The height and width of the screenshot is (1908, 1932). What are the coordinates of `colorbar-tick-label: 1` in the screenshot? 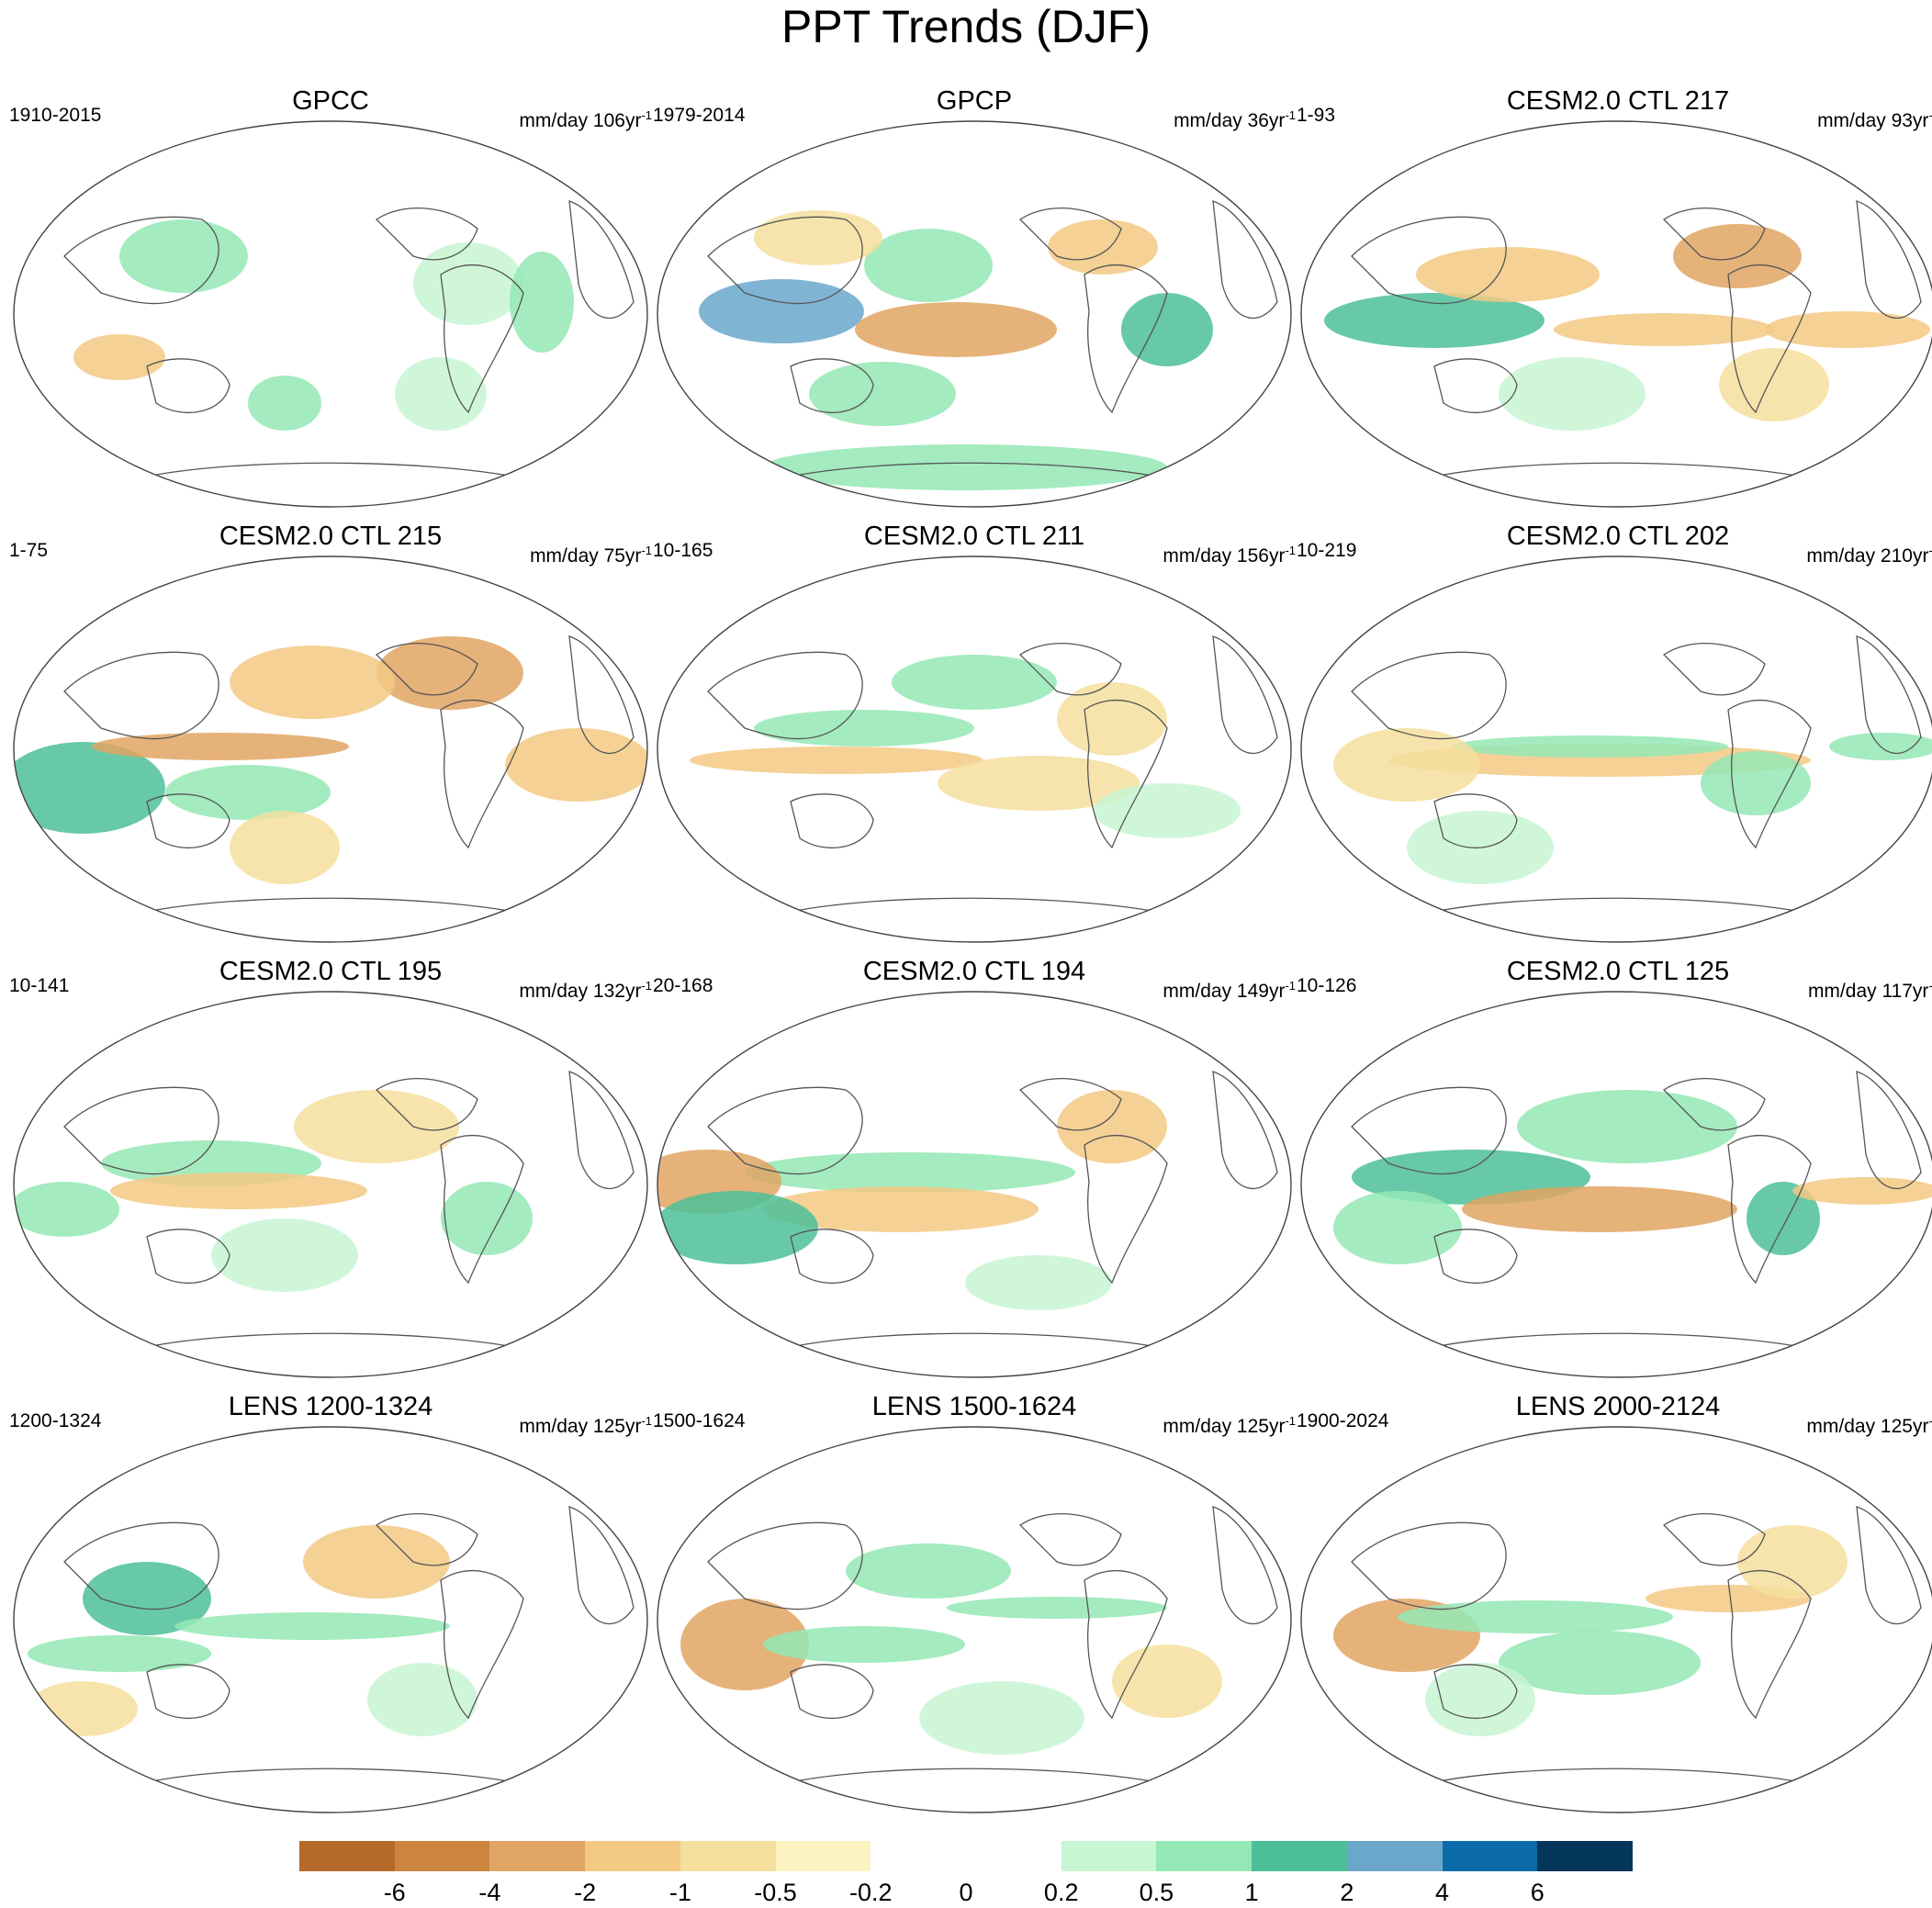 It's located at (1251, 1892).